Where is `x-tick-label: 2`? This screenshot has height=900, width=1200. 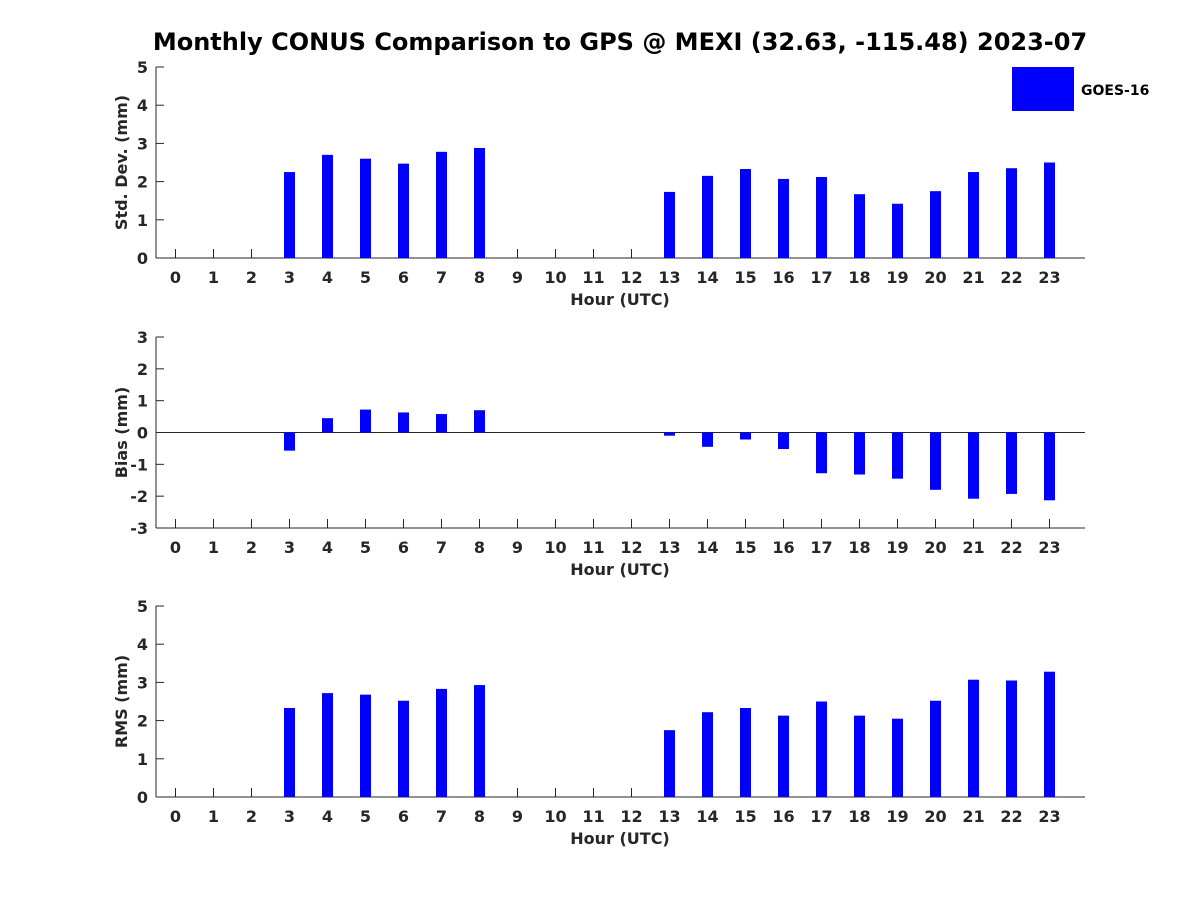 x-tick-label: 2 is located at coordinates (251, 816).